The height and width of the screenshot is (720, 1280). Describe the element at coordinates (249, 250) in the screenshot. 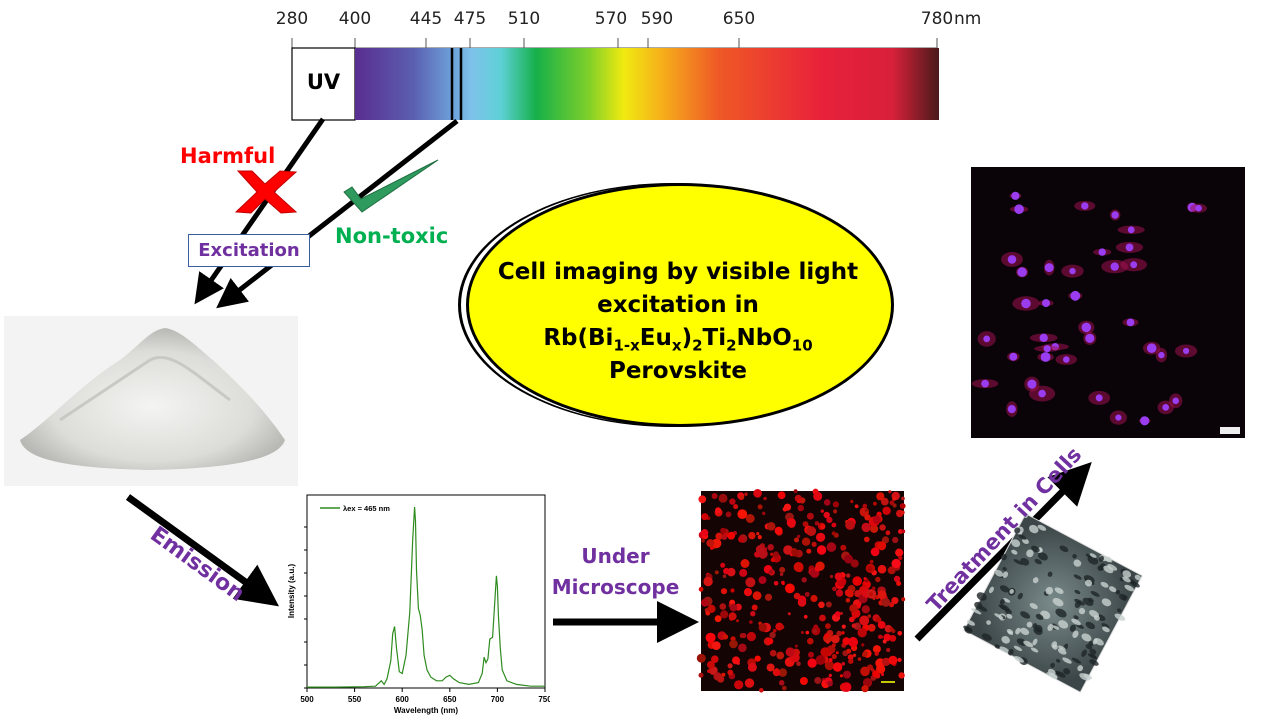

I see `excitation-label: Excitation` at that location.